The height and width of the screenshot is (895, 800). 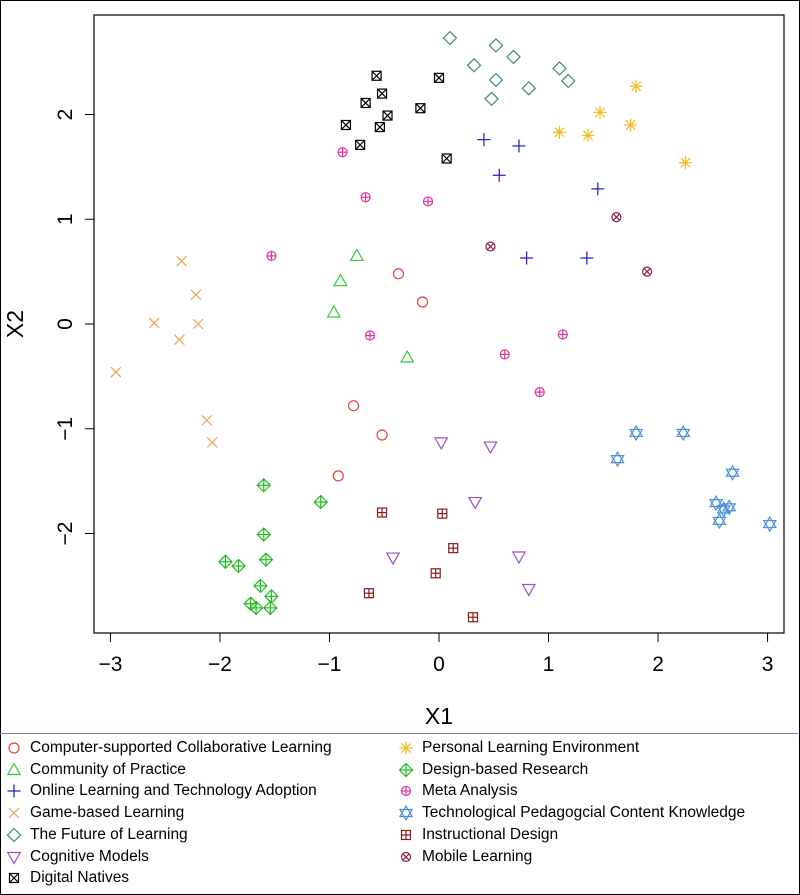 I want to click on legend-label: Instructional Design, so click(x=490, y=834).